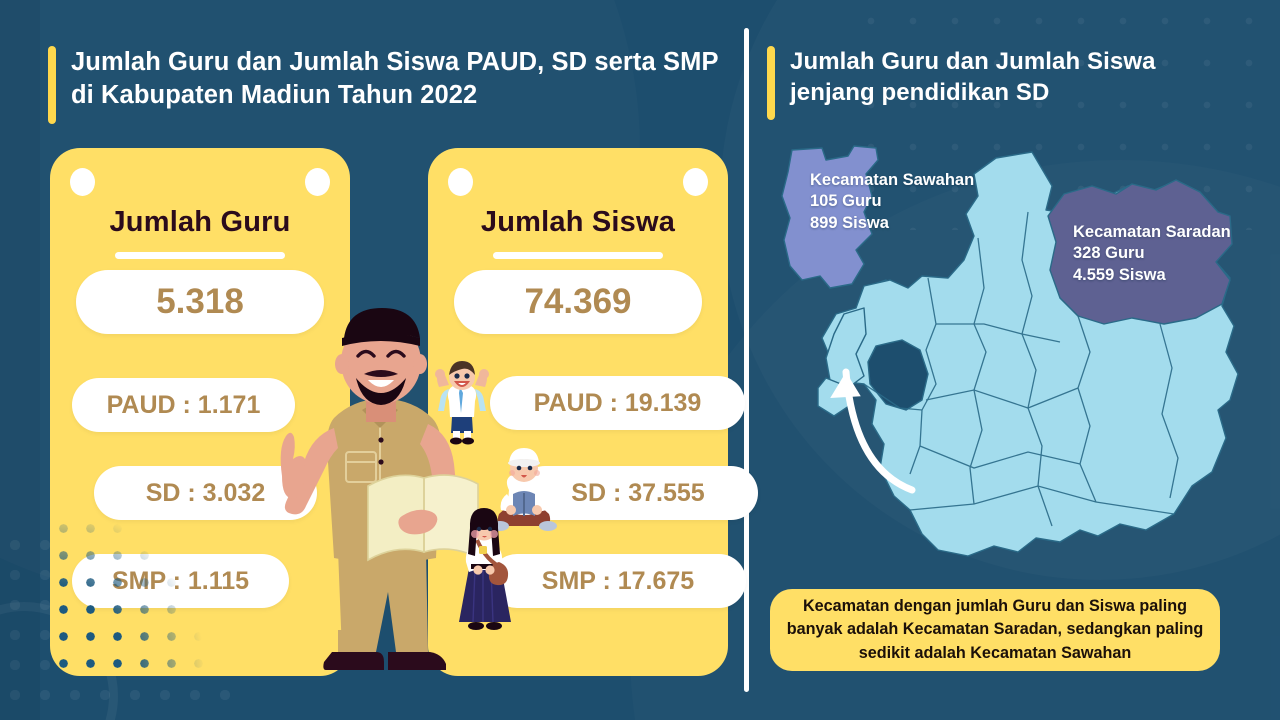 The width and height of the screenshot is (1280, 720). Describe the element at coordinates (200, 222) in the screenshot. I see `card-heading-guru: Jumlah Guru` at that location.